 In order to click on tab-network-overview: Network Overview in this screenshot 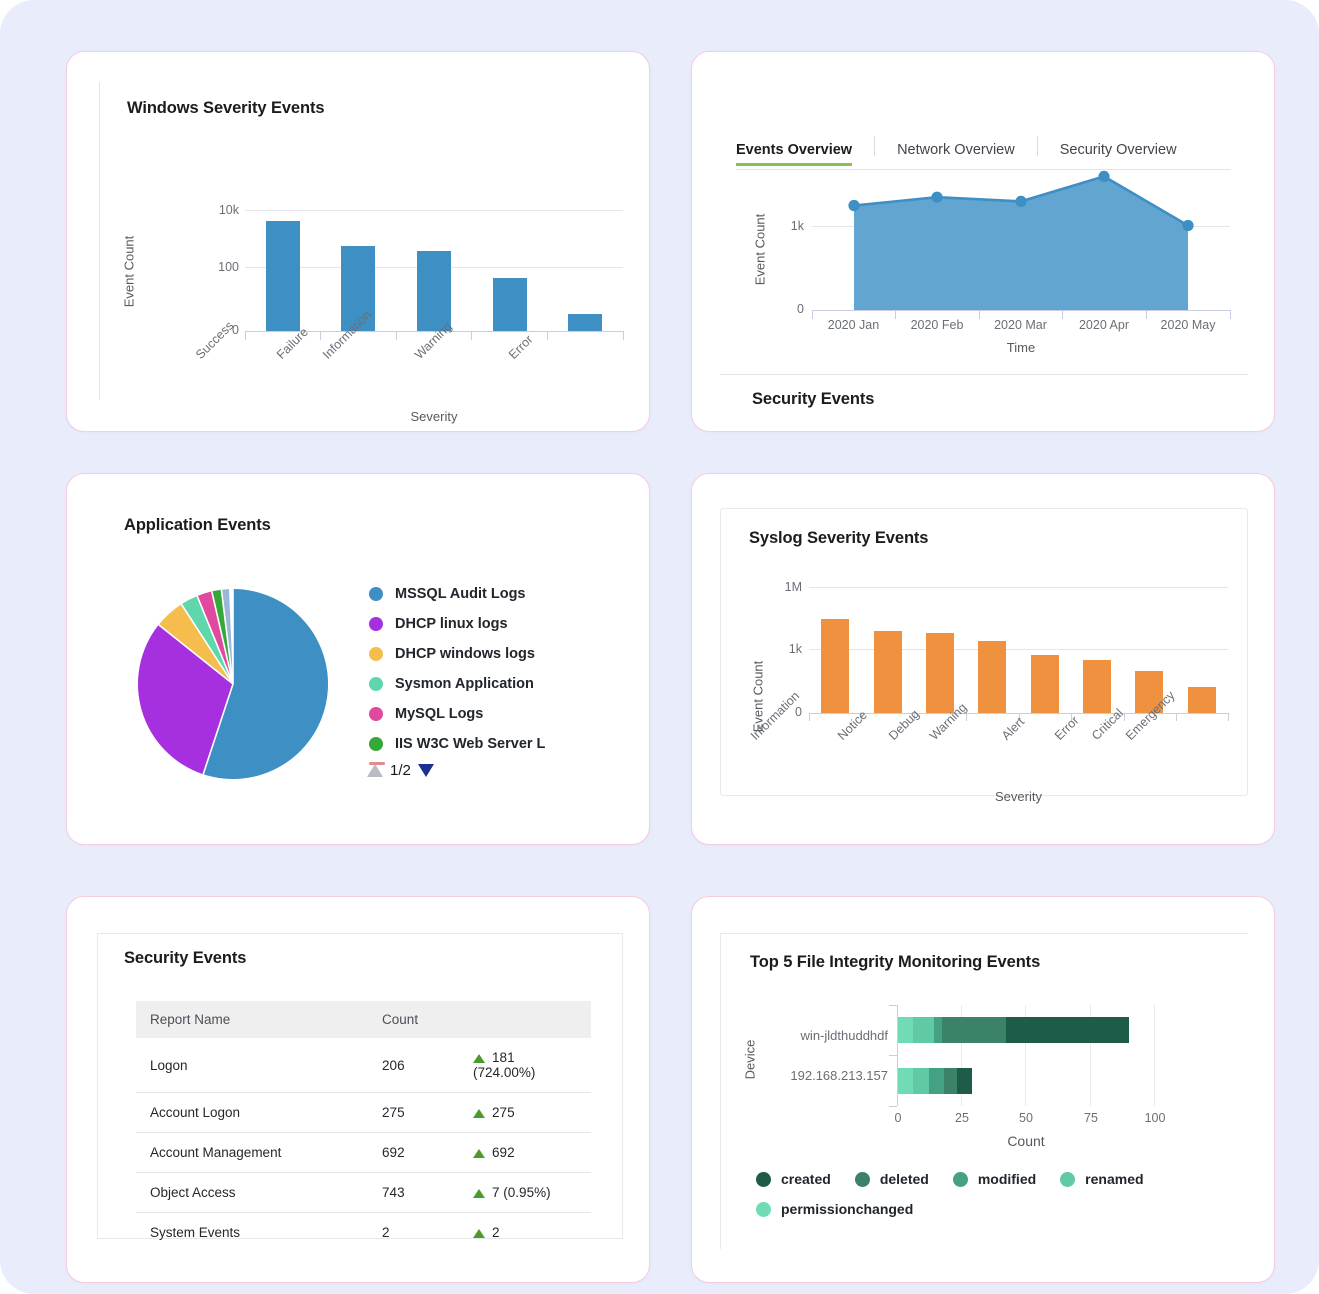, I will do `click(967, 154)`.